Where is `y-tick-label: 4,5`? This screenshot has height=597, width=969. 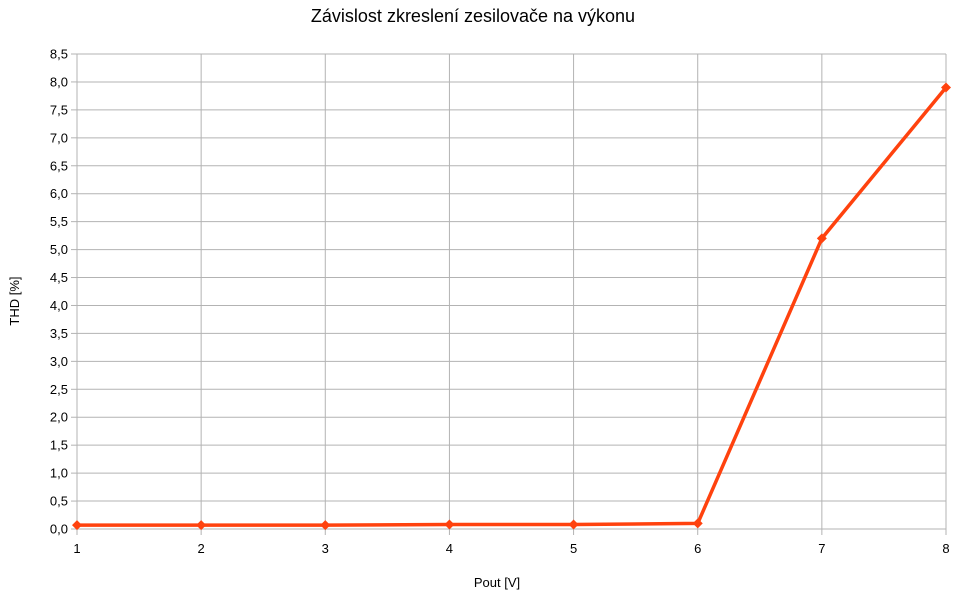
y-tick-label: 4,5 is located at coordinates (59, 277).